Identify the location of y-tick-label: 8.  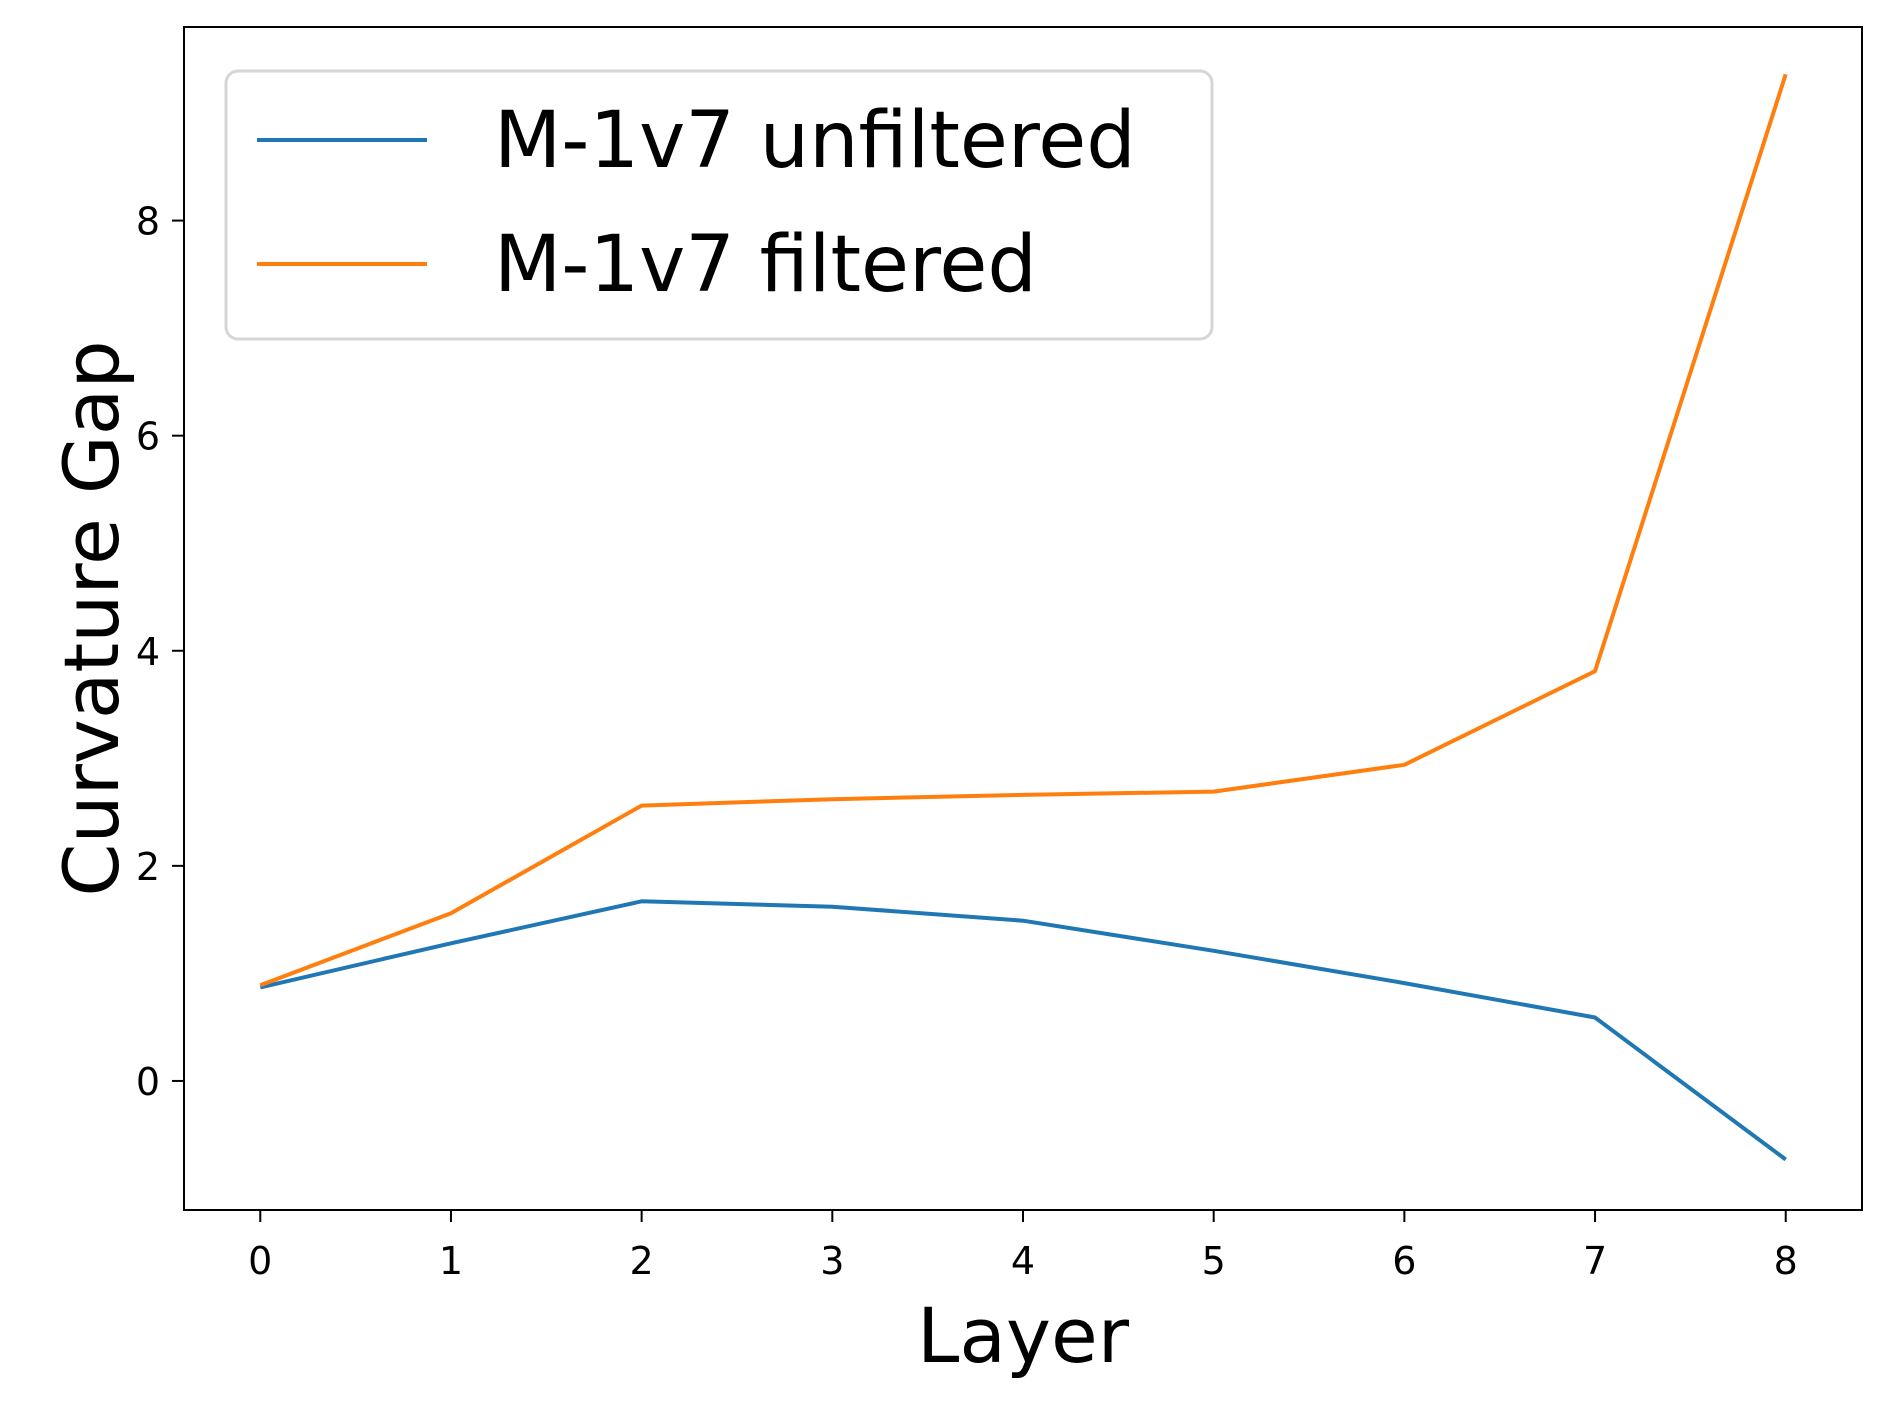
(148, 222).